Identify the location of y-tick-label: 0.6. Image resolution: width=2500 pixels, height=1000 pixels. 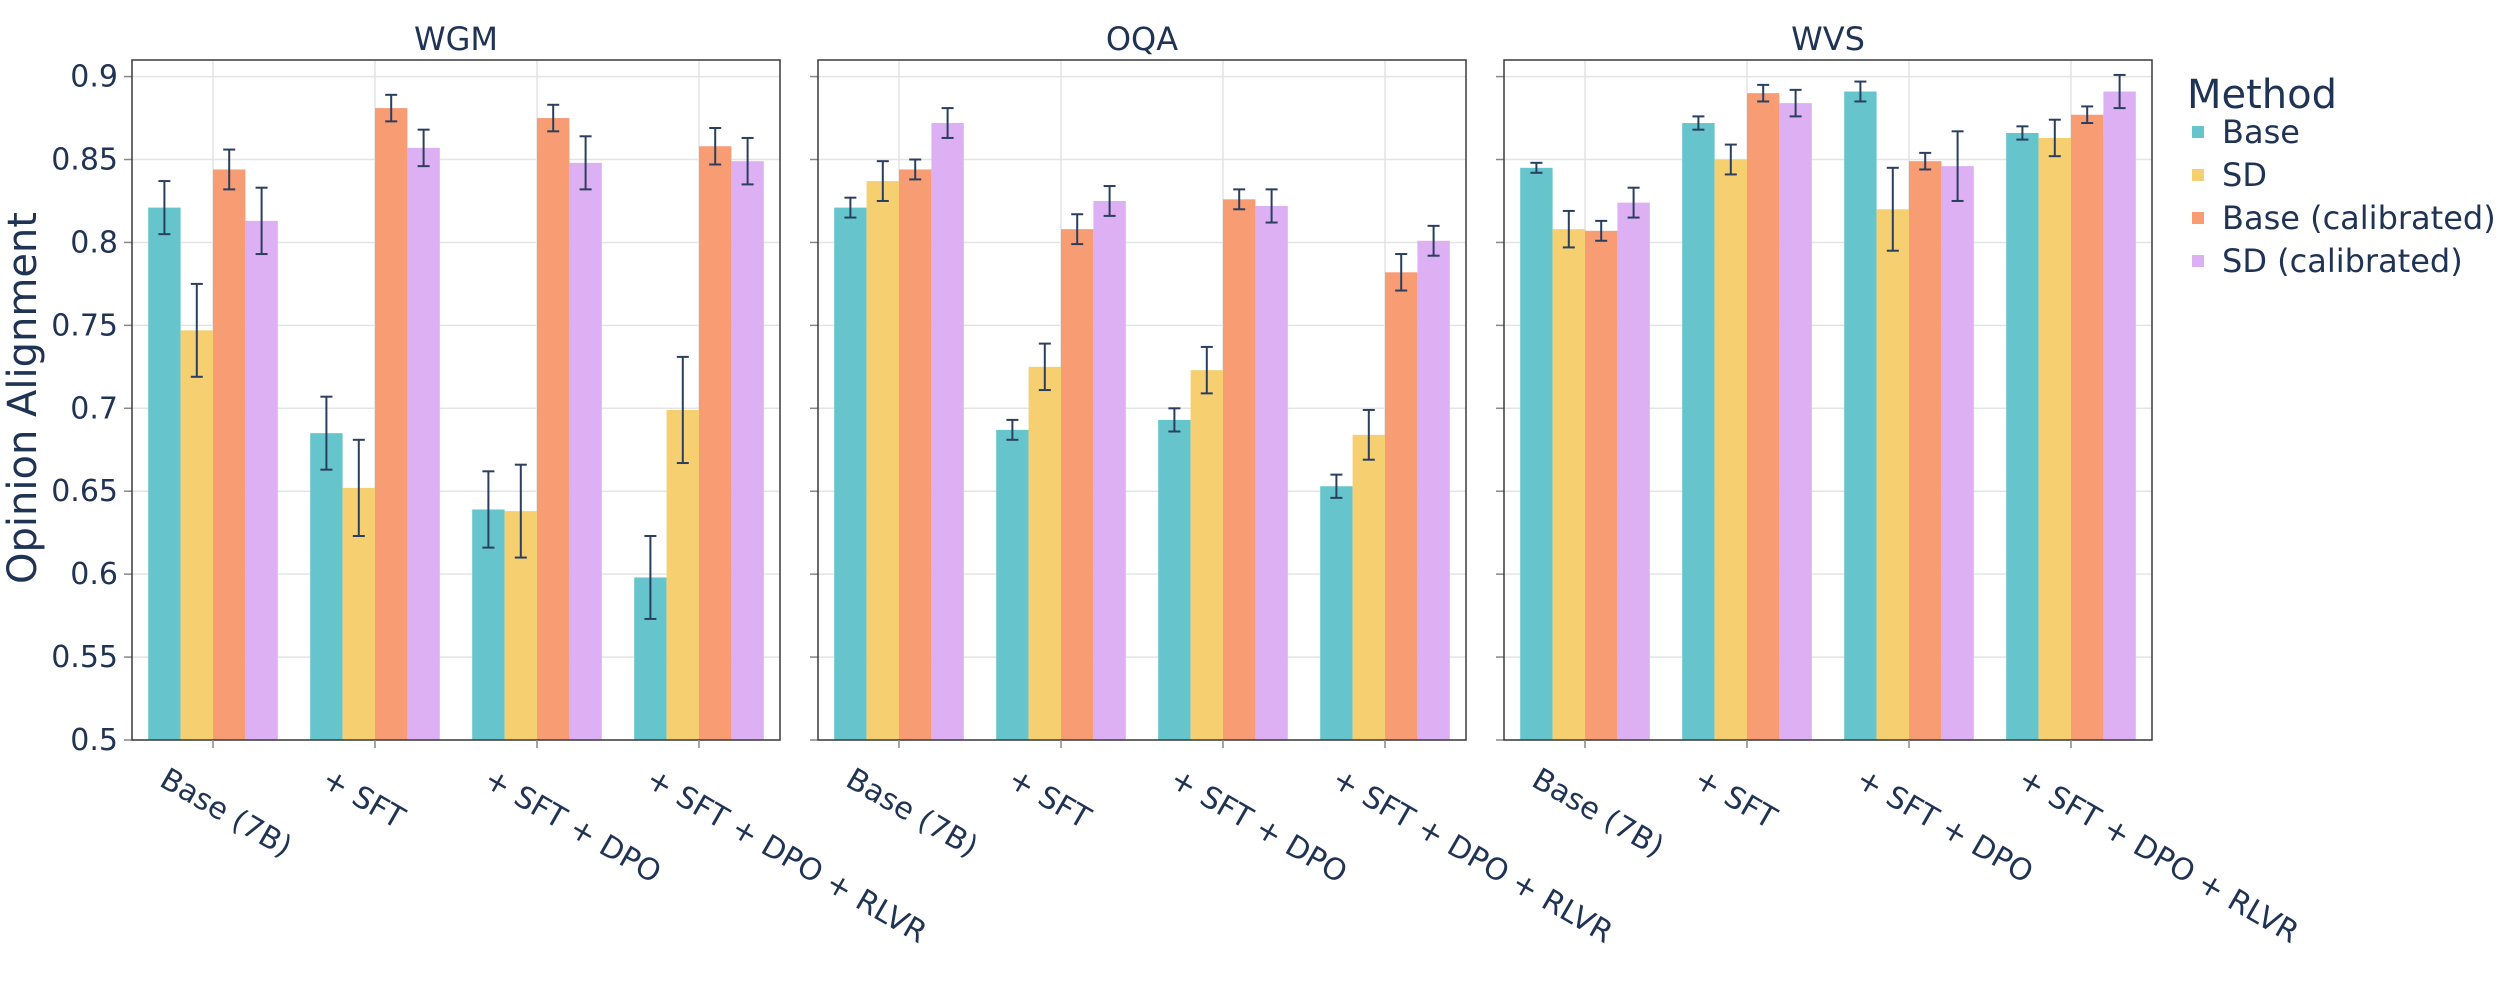
(94, 574).